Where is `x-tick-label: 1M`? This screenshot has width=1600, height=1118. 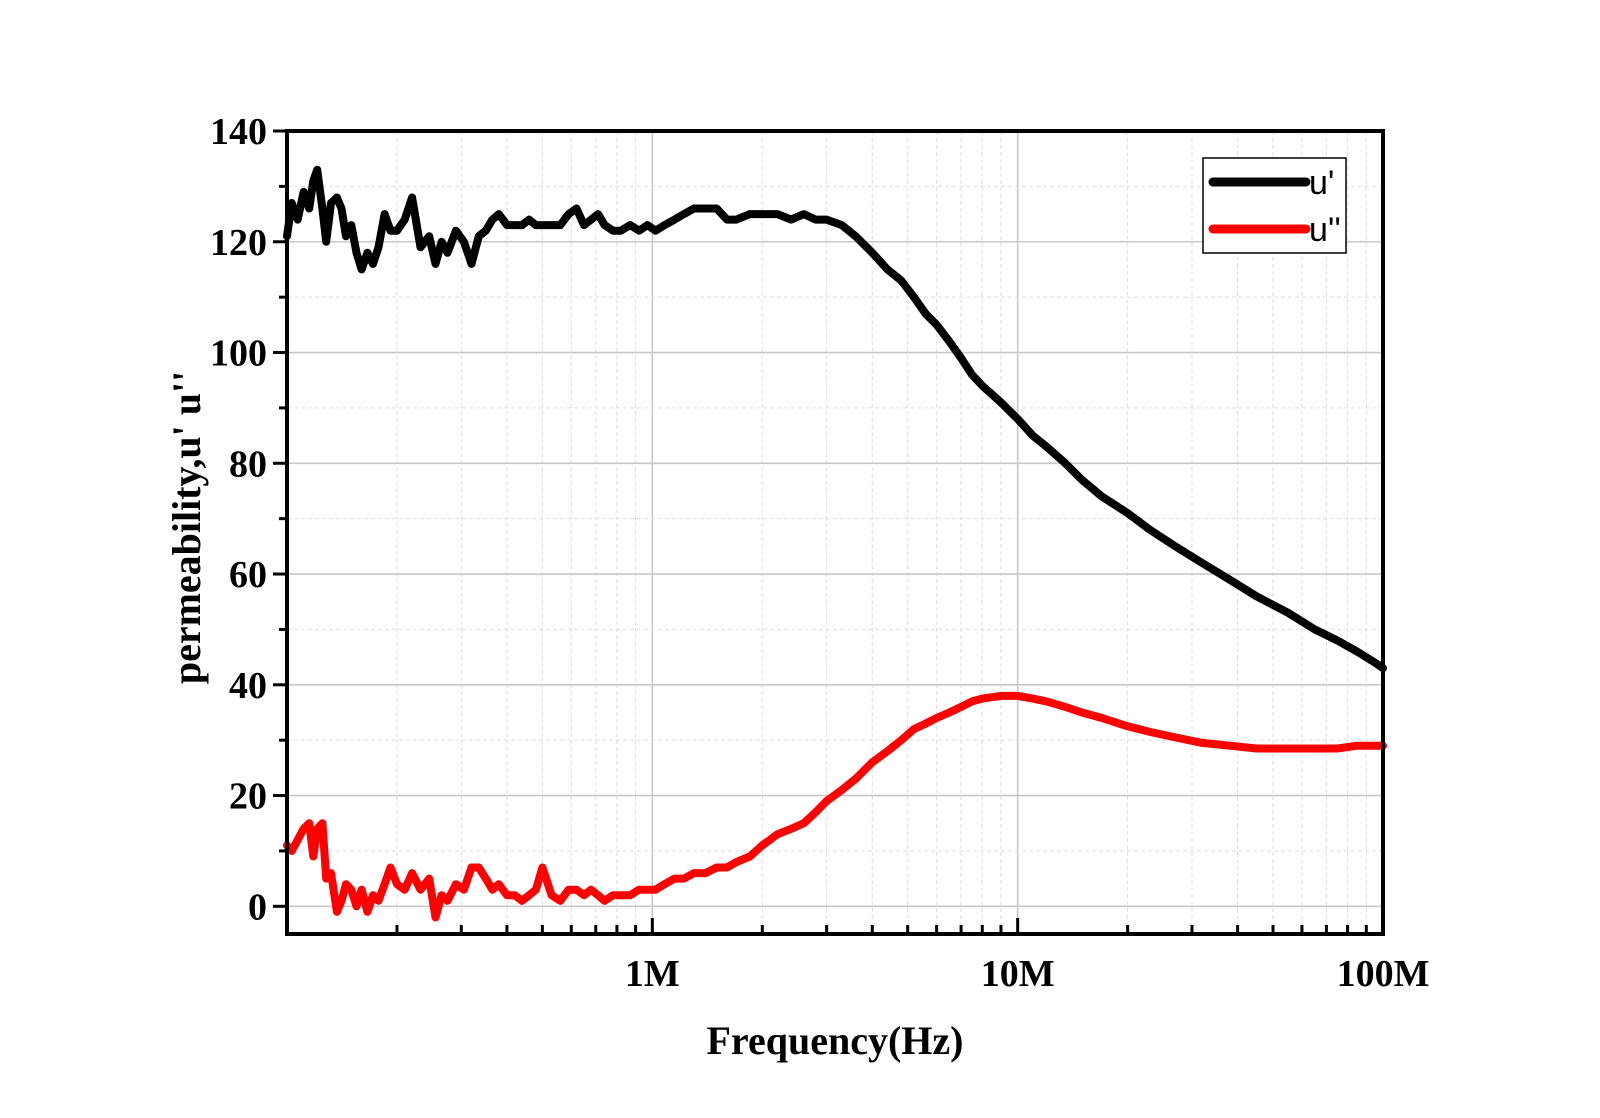 x-tick-label: 1M is located at coordinates (652, 974).